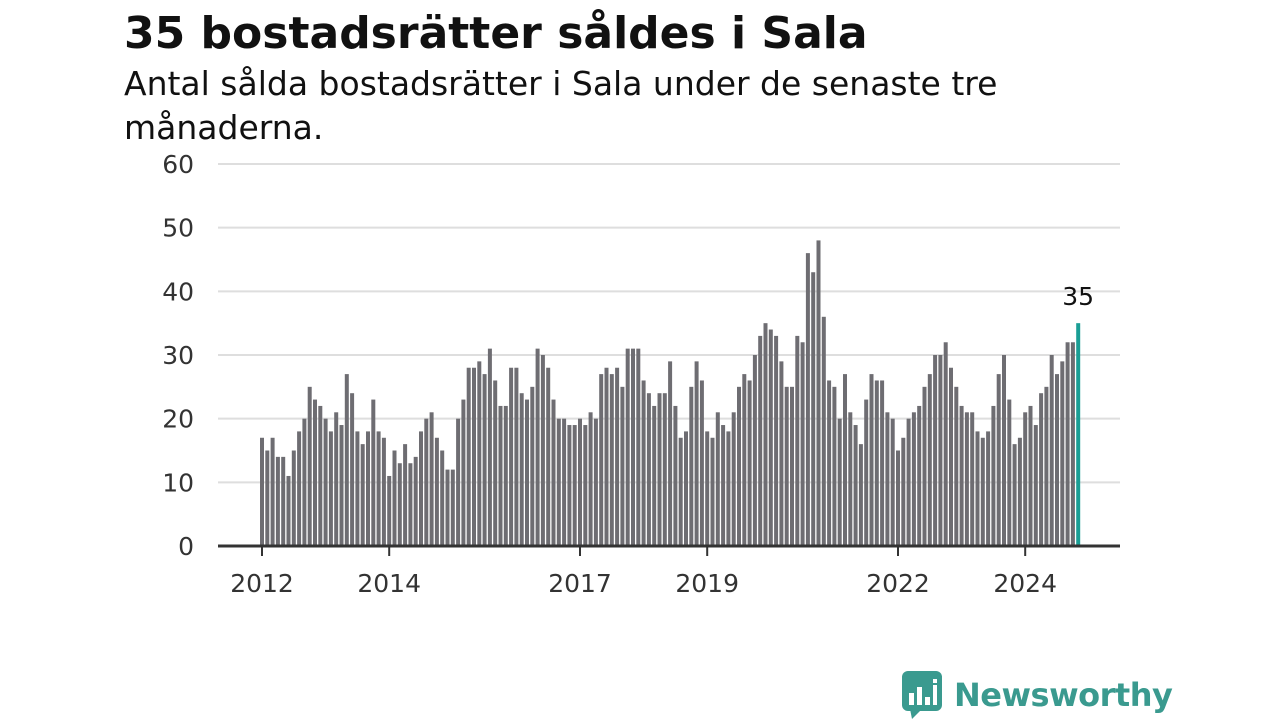 Image resolution: width=1280 pixels, height=720 pixels. Describe the element at coordinates (1025, 583) in the screenshot. I see `x-tick-label: 2024` at that location.